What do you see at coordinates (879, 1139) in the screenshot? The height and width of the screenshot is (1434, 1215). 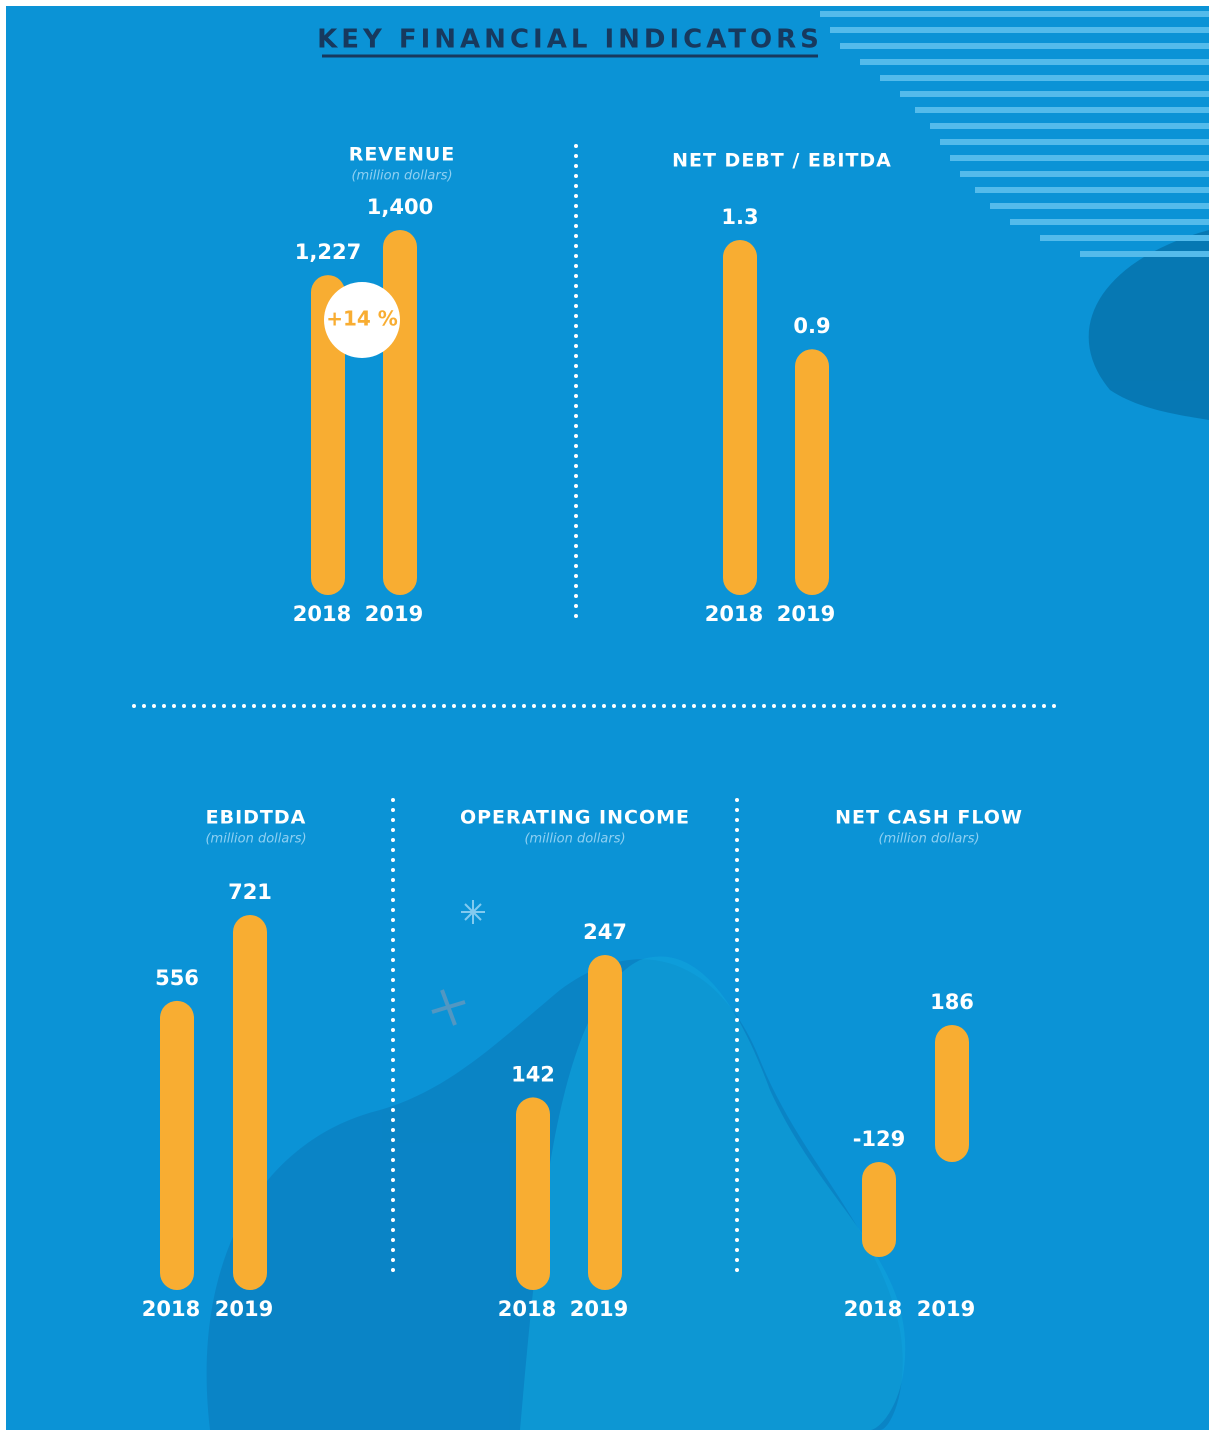 I see `value-label: -129` at bounding box center [879, 1139].